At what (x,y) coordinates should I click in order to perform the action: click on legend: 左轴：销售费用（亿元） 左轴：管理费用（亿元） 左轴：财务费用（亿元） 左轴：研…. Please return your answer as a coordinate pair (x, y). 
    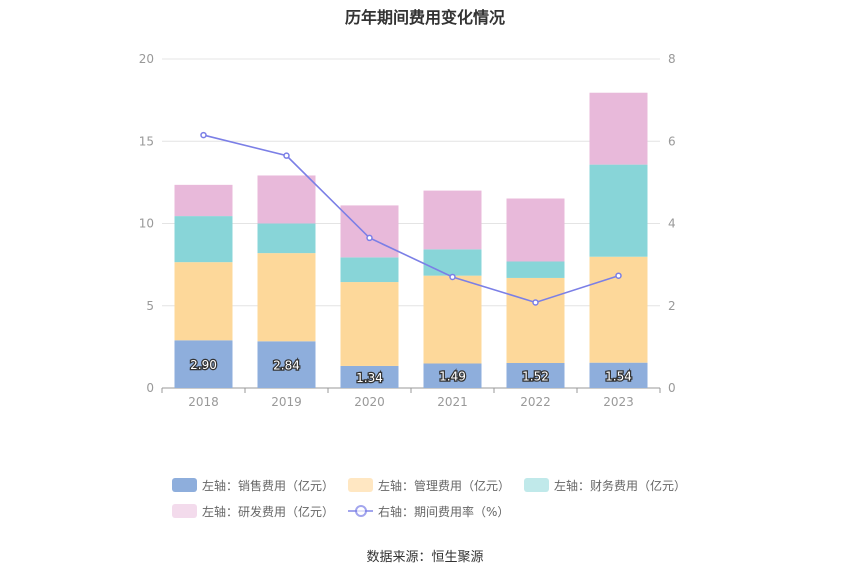
    Looking at the image, I should click on (452, 498).